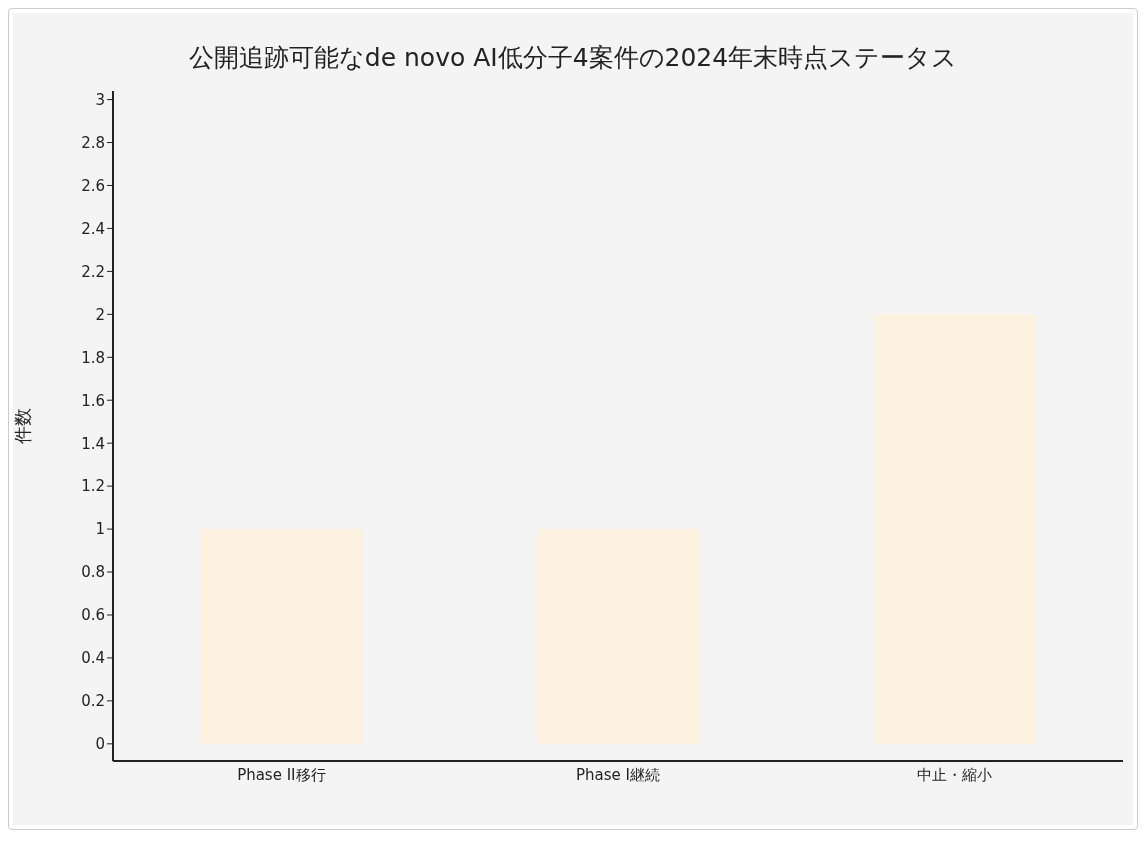 The height and width of the screenshot is (841, 1148). What do you see at coordinates (93, 400) in the screenshot?
I see `y-tick-label: 1.6` at bounding box center [93, 400].